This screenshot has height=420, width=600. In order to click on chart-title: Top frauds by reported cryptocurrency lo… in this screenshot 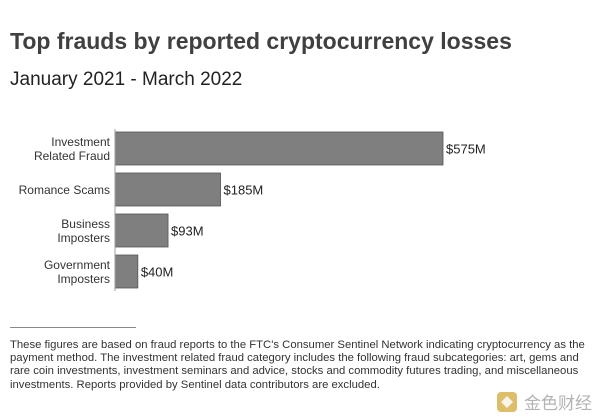, I will do `click(261, 41)`.